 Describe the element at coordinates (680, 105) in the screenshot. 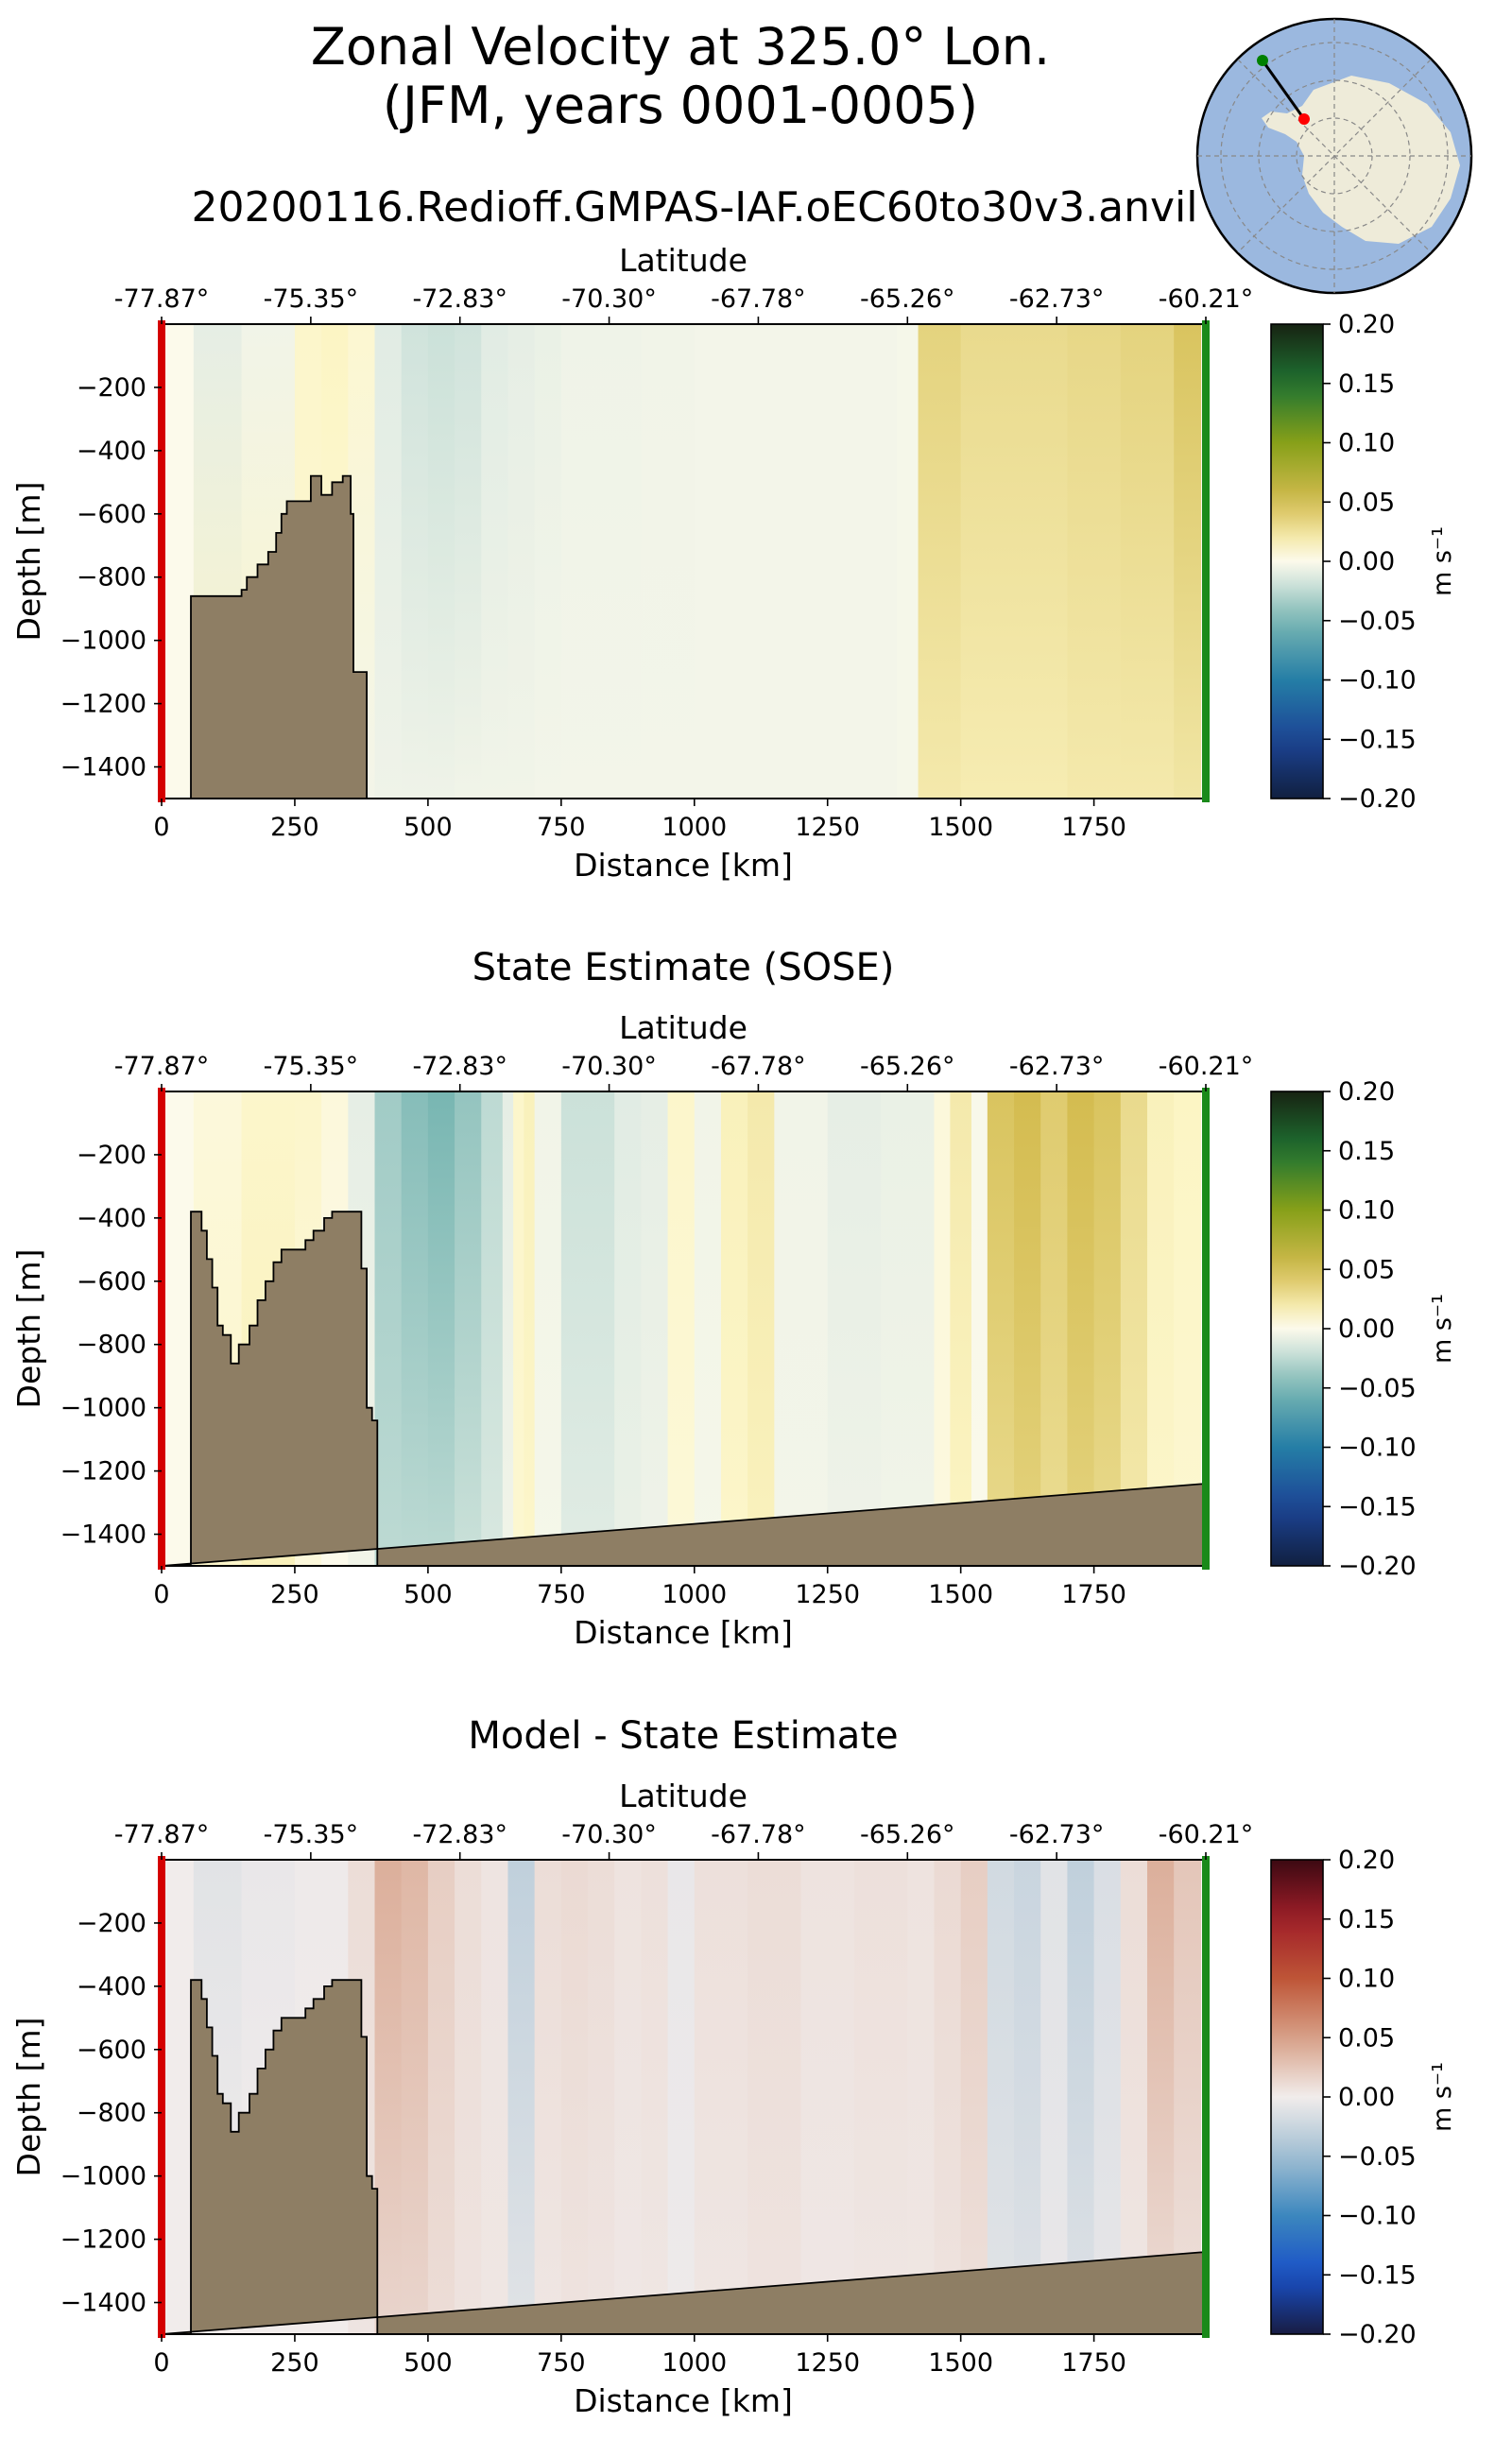

I see `figure-title-line2: (JFM, years 0001-0005)` at that location.